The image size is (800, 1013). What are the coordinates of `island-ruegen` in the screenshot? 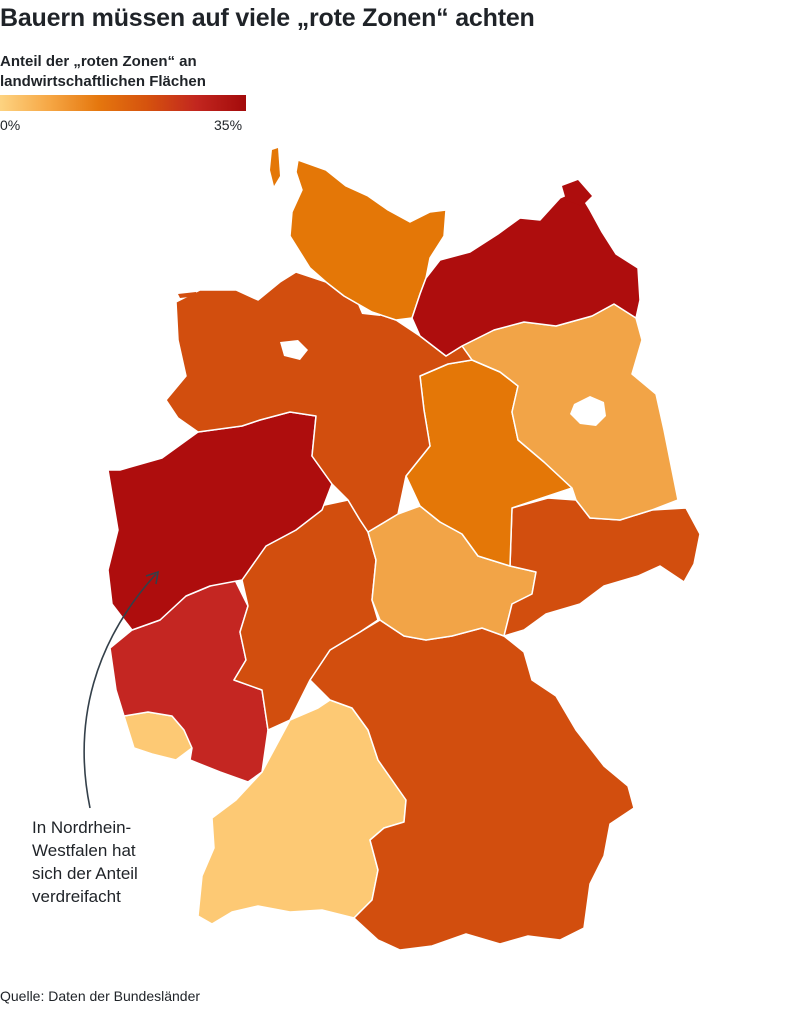 It's located at (577, 193).